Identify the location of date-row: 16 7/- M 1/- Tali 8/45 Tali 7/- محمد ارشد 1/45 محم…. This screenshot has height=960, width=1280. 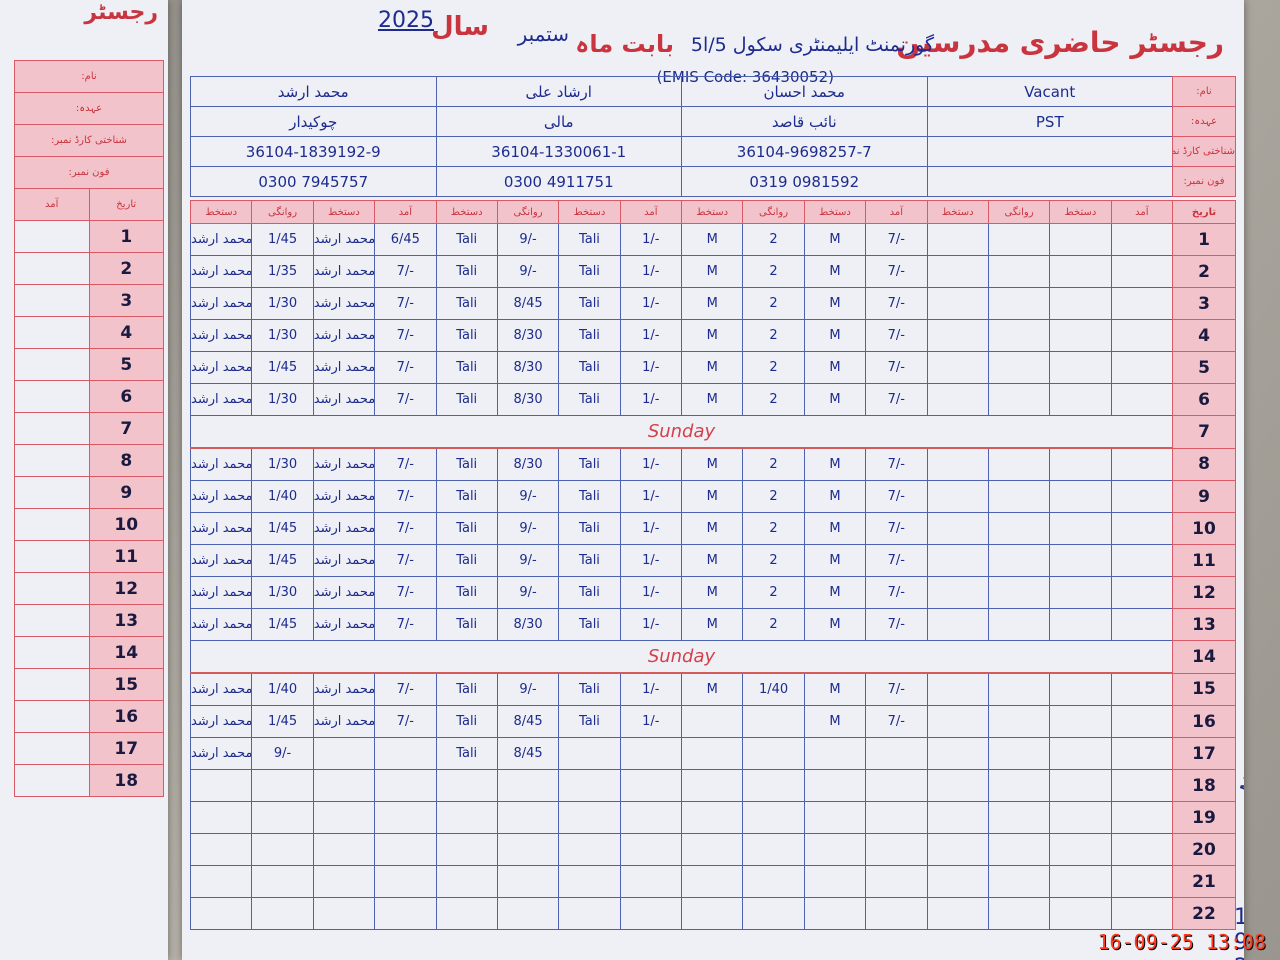
(712, 721).